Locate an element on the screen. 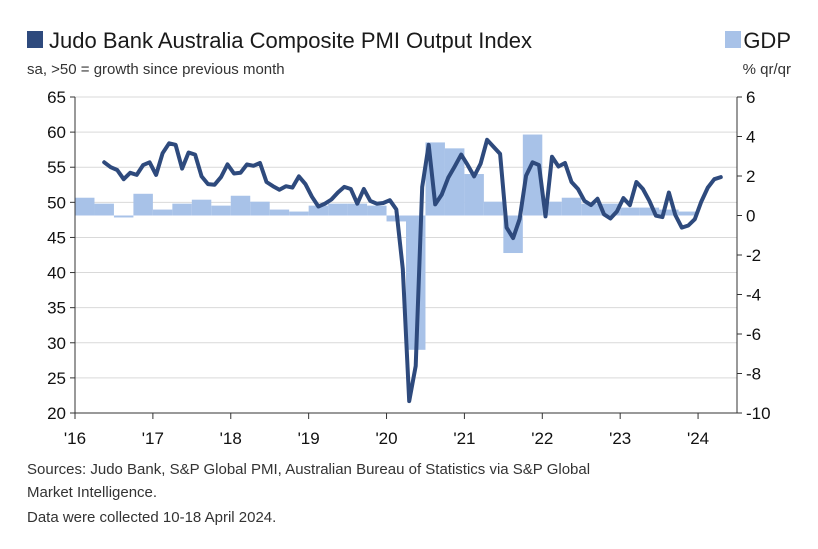 The width and height of the screenshot is (818, 549). gdp-bar-2019Q4 is located at coordinates (377, 210).